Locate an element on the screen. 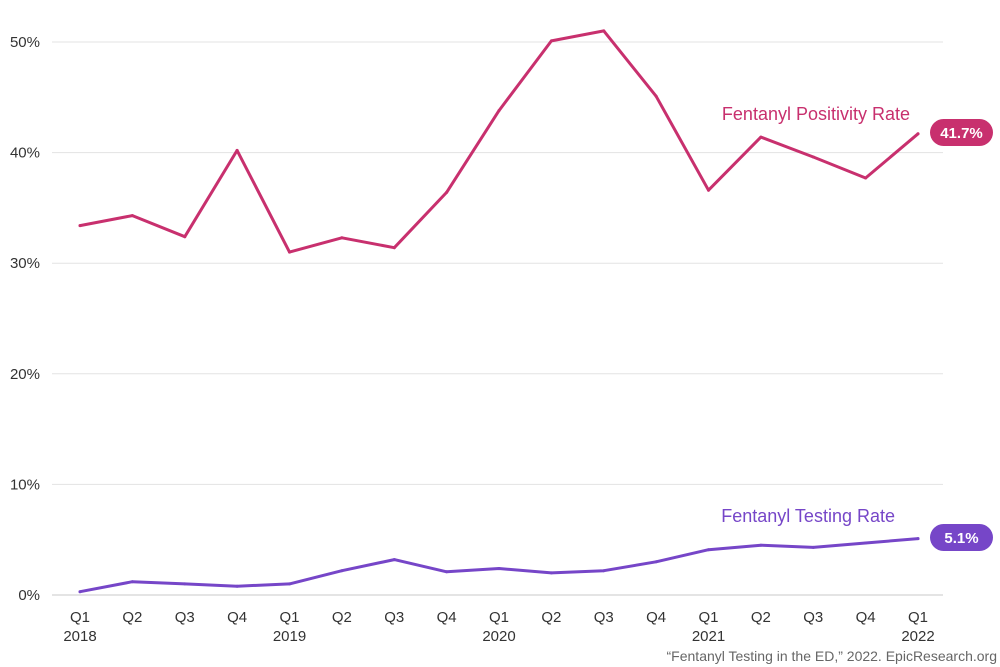 Image resolution: width=1000 pixels, height=667 pixels. y-tick-label: 0% is located at coordinates (29, 595).